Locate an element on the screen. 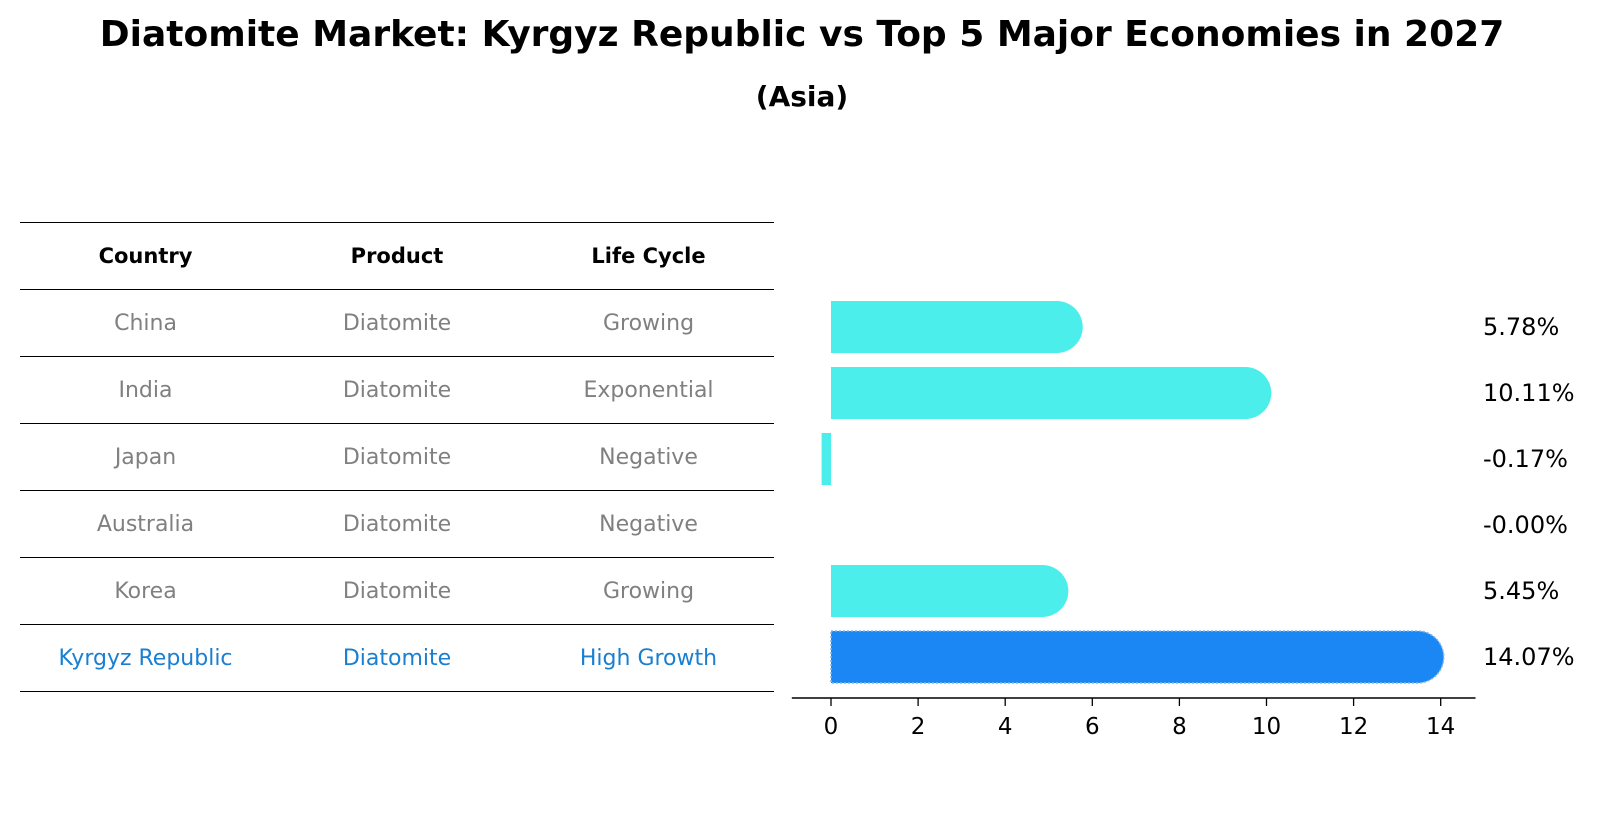 The image size is (1604, 823). header-product: Product is located at coordinates (397, 256).